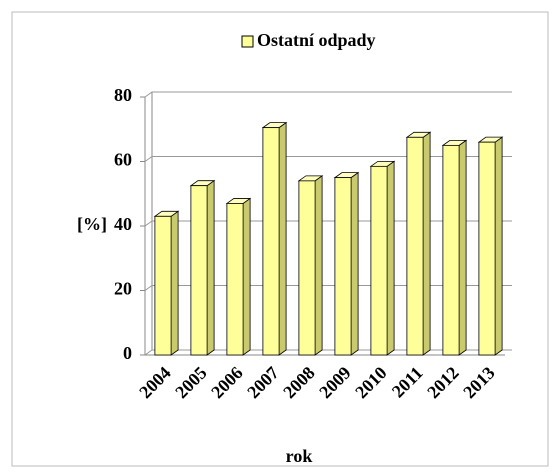 Image resolution: width=560 pixels, height=476 pixels. What do you see at coordinates (92, 224) in the screenshot?
I see `y-axis-label: [%]` at bounding box center [92, 224].